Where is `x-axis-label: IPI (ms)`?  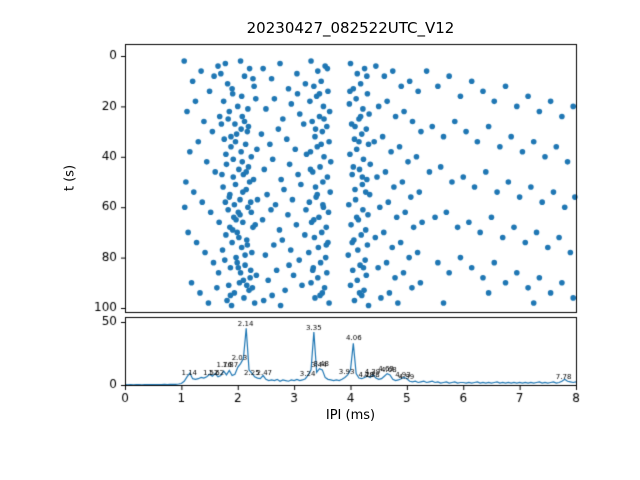 x-axis-label: IPI (ms) is located at coordinates (350, 415).